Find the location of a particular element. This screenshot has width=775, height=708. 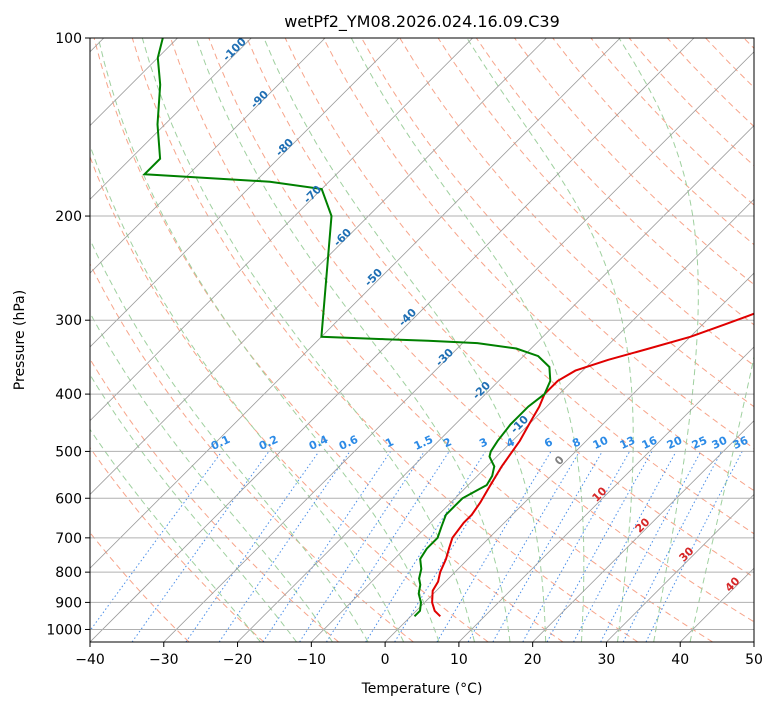

x-tick-label: −30 is located at coordinates (164, 660).